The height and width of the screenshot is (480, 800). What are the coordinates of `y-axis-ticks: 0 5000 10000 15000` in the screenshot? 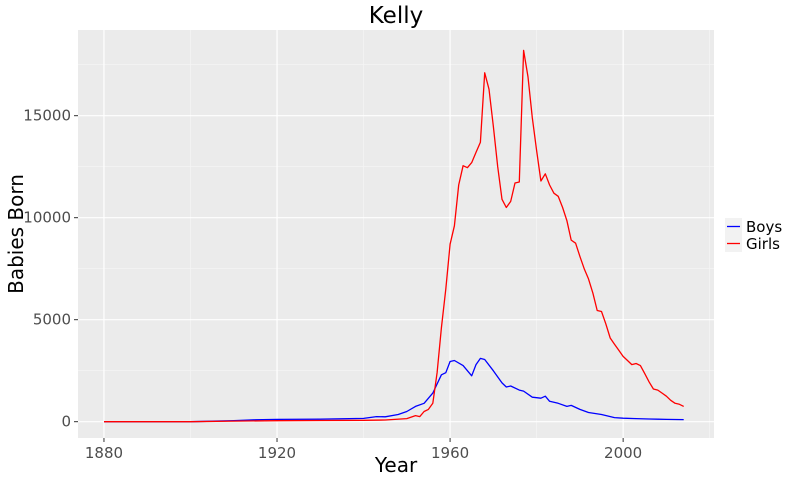 It's located at (50, 269).